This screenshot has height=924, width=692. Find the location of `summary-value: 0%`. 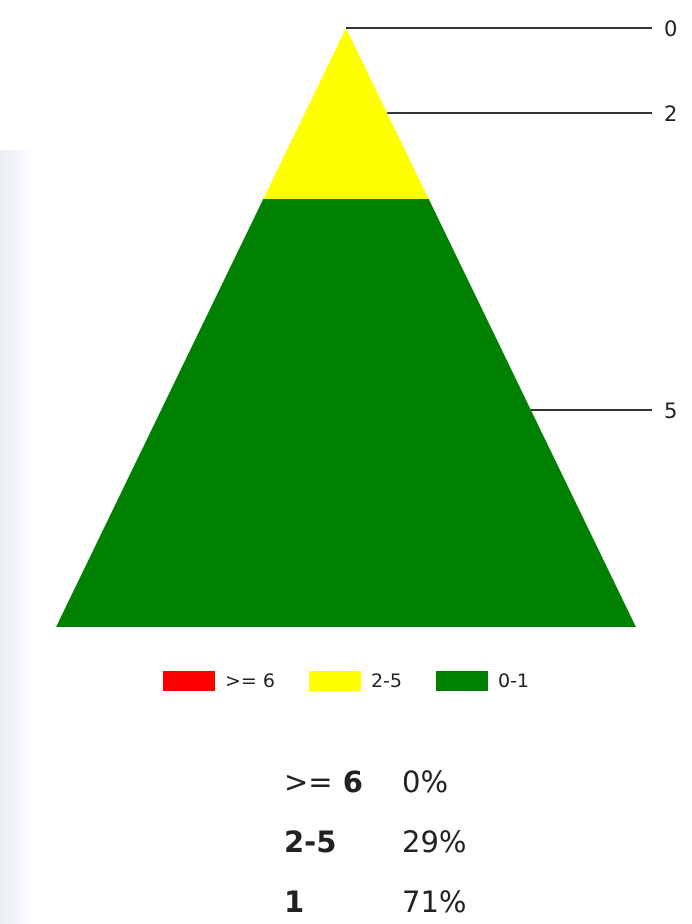

summary-value: 0% is located at coordinates (425, 782).